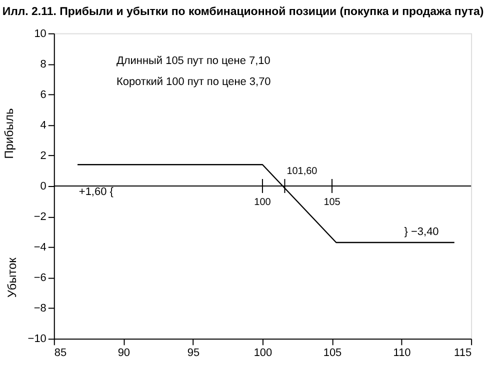  What do you see at coordinates (37, 339) in the screenshot?
I see `y-tick-label: −10` at bounding box center [37, 339].